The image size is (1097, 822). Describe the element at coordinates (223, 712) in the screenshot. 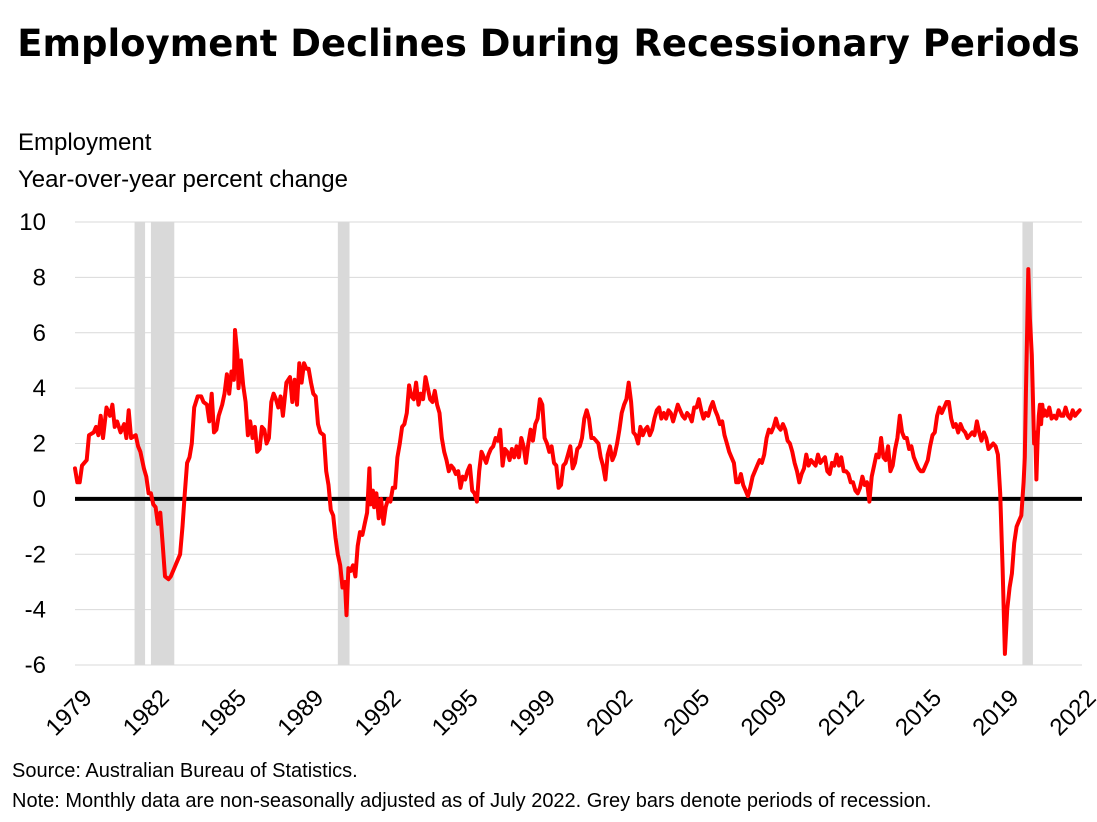

I see `x-tick-label: 1985` at that location.